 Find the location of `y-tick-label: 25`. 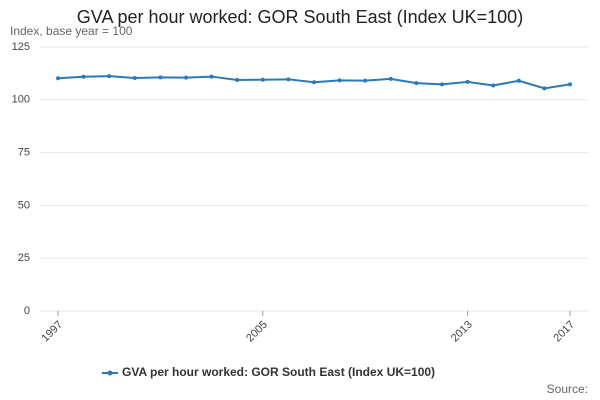

y-tick-label: 25 is located at coordinates (24, 258).